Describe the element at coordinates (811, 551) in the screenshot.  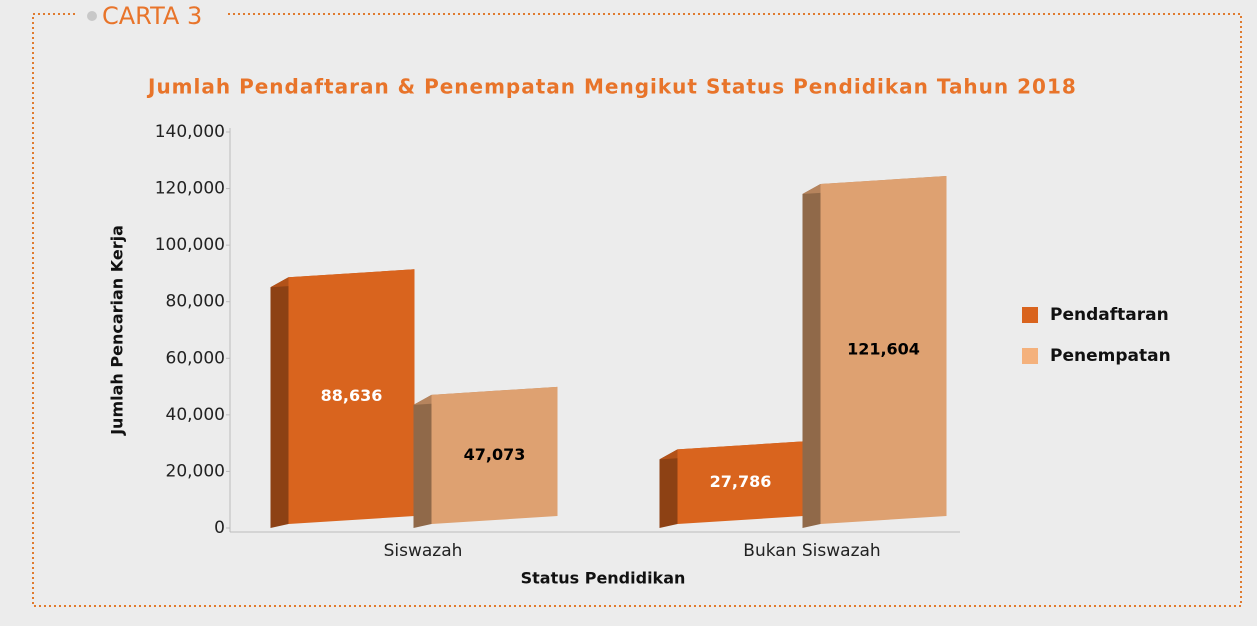
I see `x-tick-label: Bukan Siswazah` at that location.